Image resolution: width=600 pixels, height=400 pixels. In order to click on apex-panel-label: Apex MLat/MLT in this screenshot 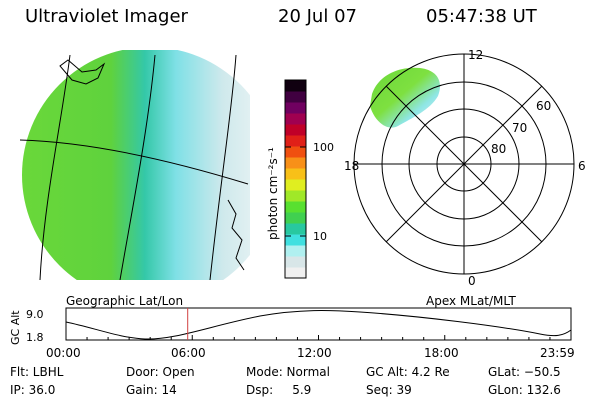, I will do `click(471, 301)`.